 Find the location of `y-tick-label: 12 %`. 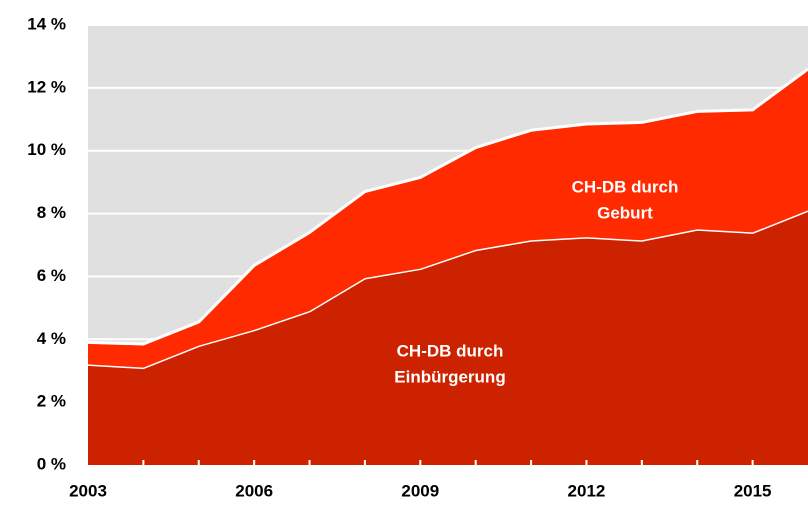

y-tick-label: 12 % is located at coordinates (46, 86).